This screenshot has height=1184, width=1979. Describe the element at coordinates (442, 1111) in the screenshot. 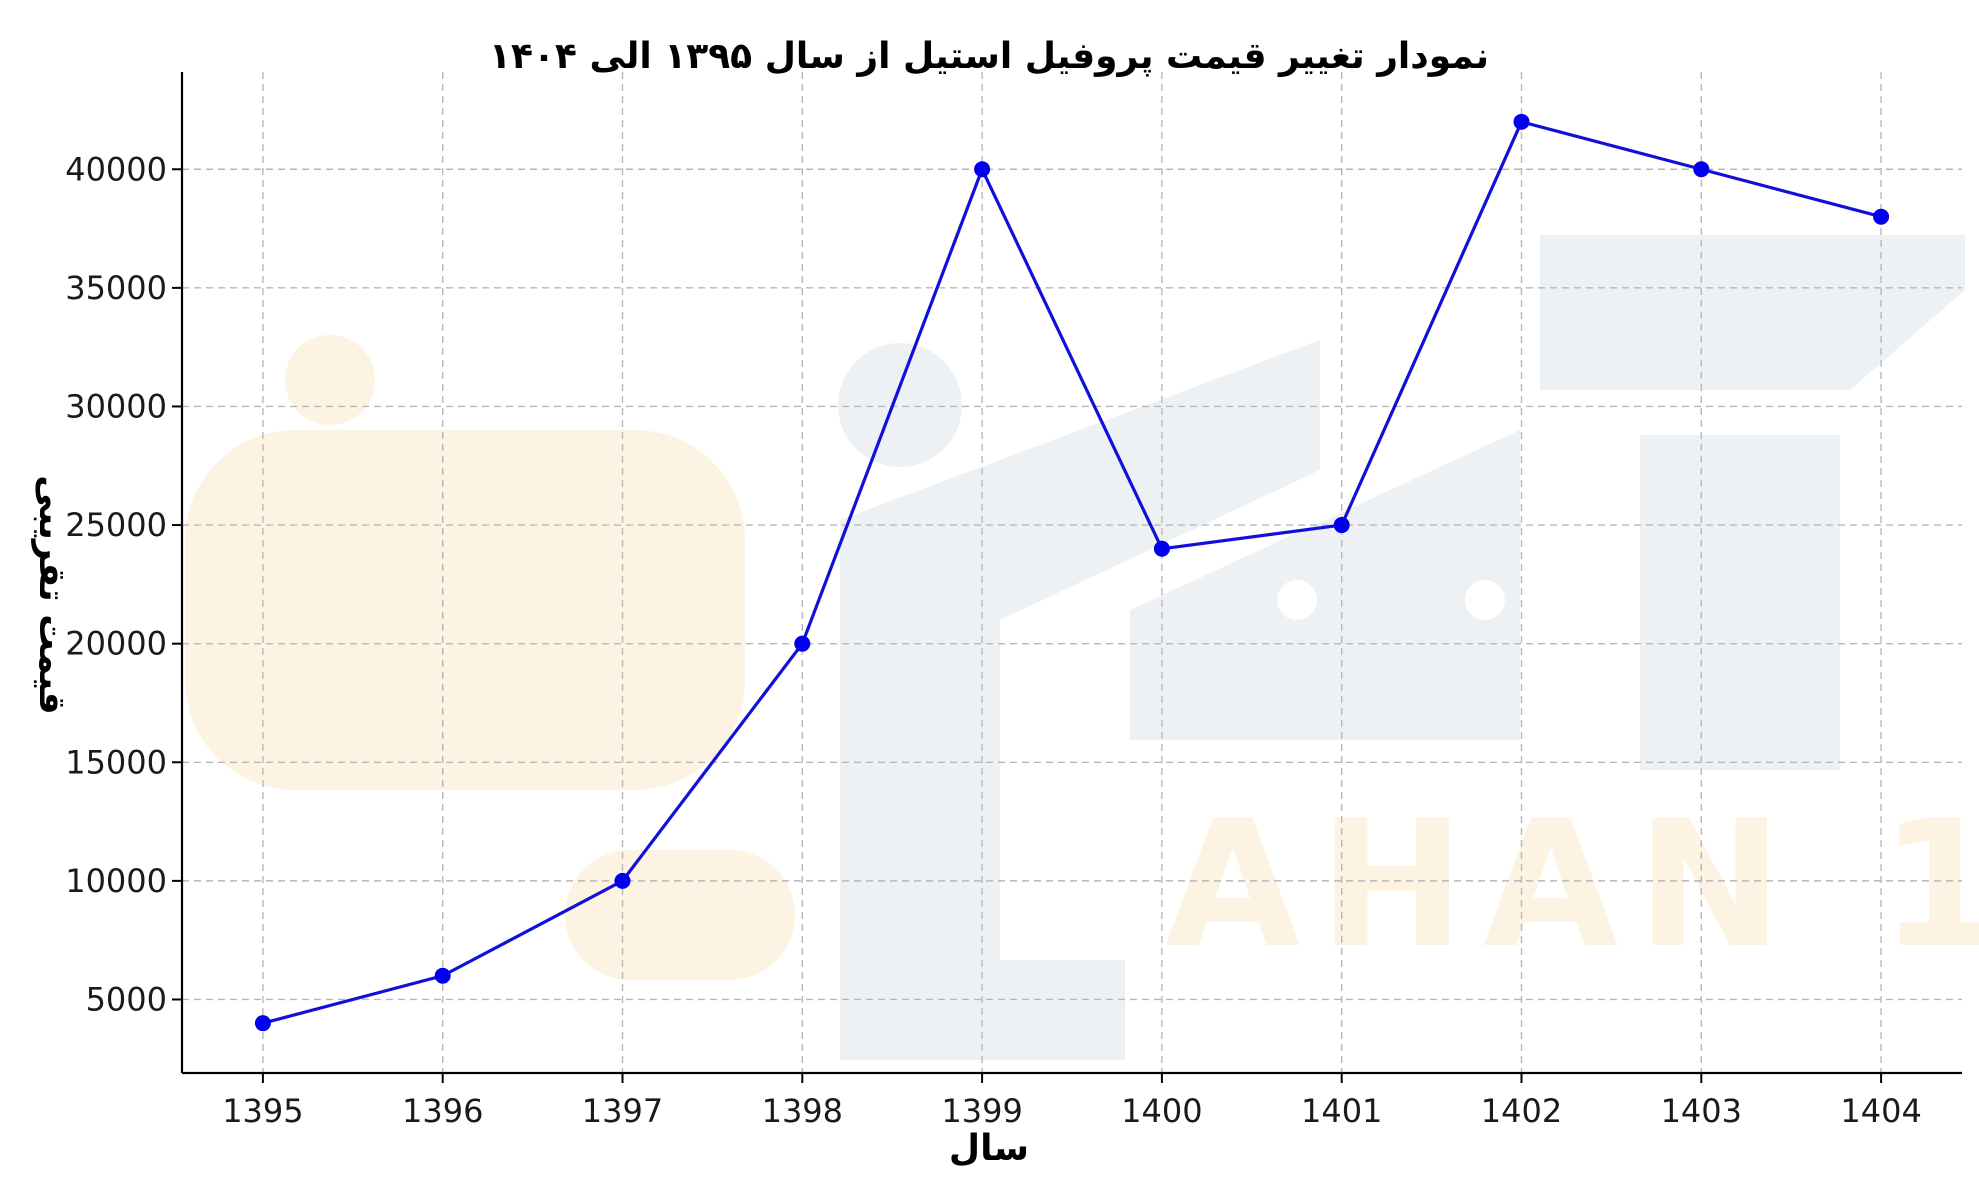

I see `x-tick-label: 1396` at that location.